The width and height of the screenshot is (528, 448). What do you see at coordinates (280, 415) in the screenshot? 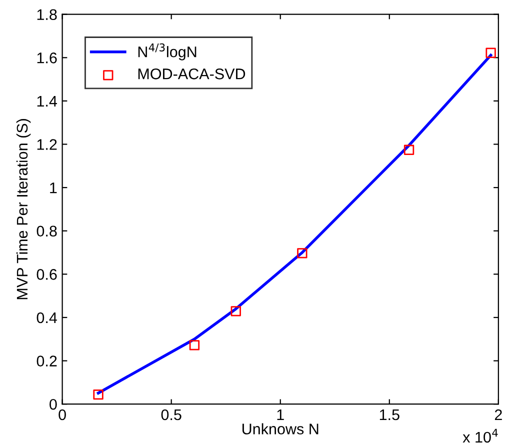
I see `x-tick-label: 1` at bounding box center [280, 415].